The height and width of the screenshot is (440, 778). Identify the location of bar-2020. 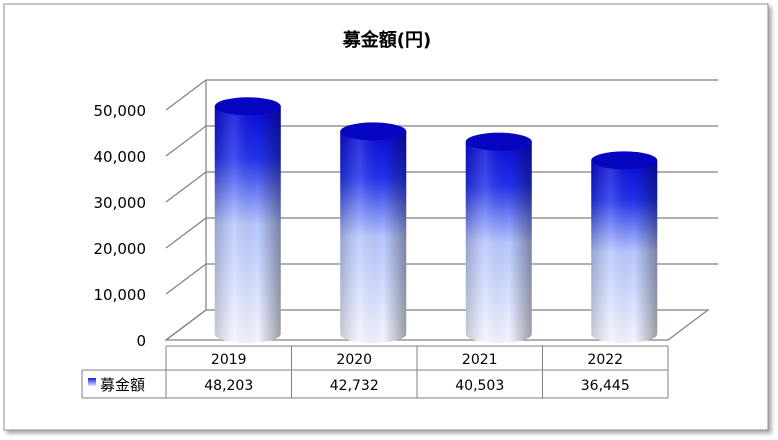
(373, 232).